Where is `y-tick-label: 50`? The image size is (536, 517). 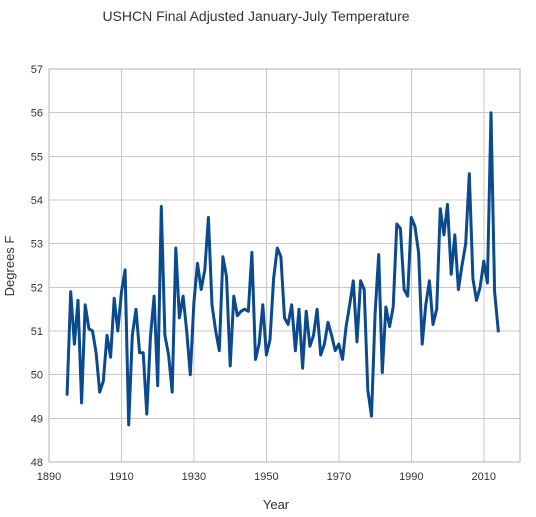 y-tick-label: 50 is located at coordinates (37, 376).